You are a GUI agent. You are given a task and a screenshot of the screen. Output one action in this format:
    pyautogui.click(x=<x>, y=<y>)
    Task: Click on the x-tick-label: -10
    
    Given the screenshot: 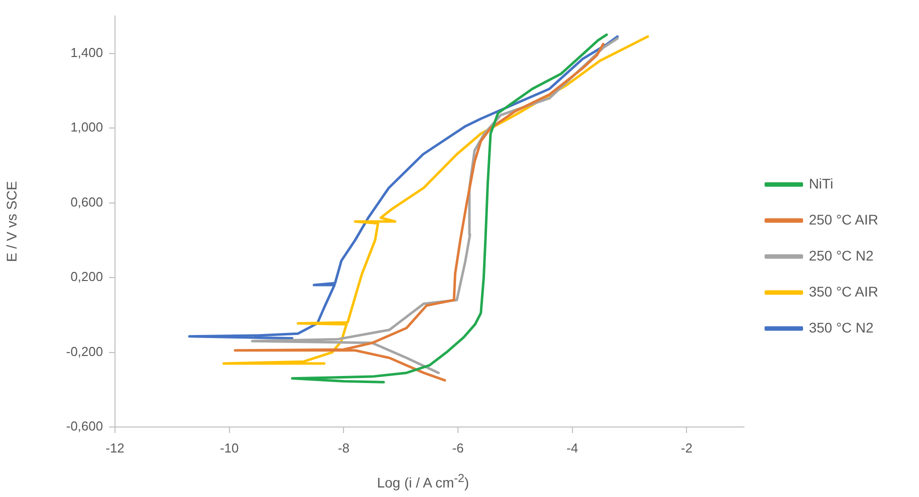 What is the action you would take?
    pyautogui.click(x=229, y=448)
    